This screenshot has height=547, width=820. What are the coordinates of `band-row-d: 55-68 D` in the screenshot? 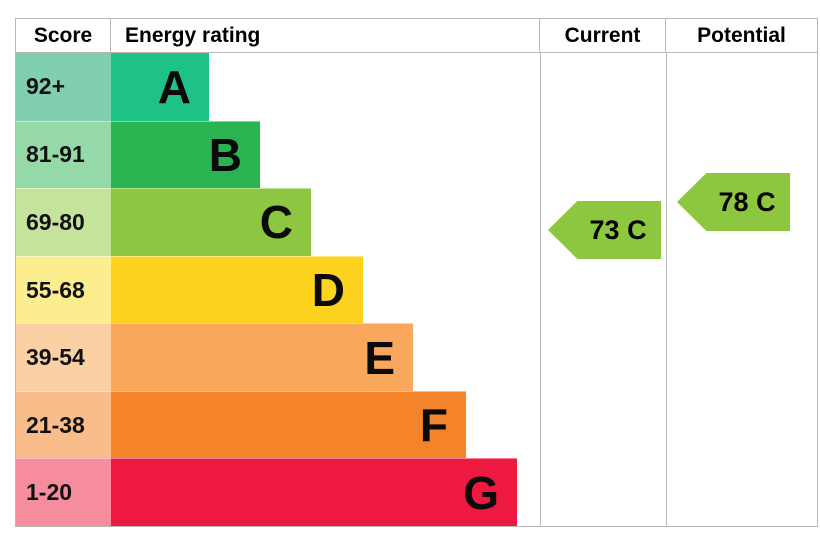 It's located at (416, 289).